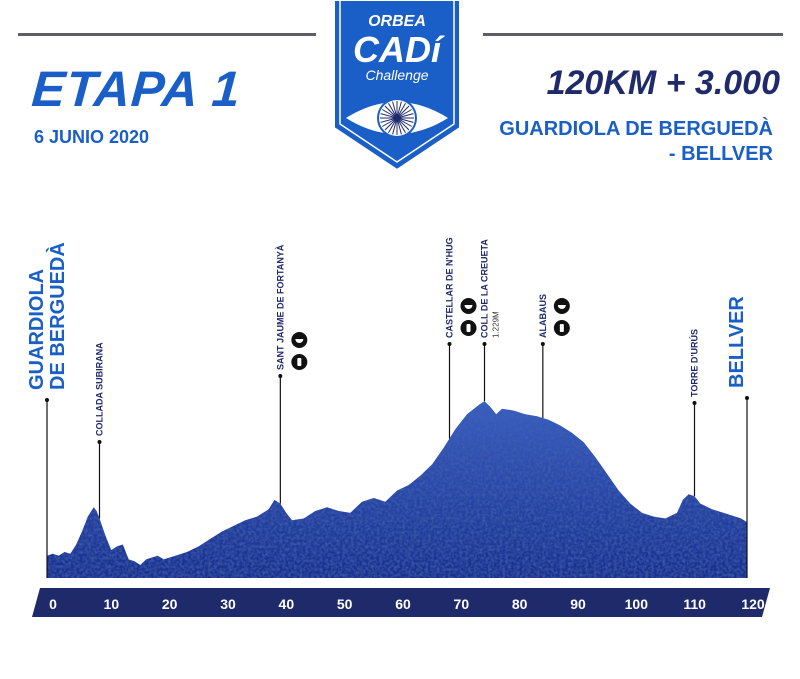 This screenshot has width=800, height=679. Describe the element at coordinates (170, 604) in the screenshot. I see `km-tick-20: 20` at that location.